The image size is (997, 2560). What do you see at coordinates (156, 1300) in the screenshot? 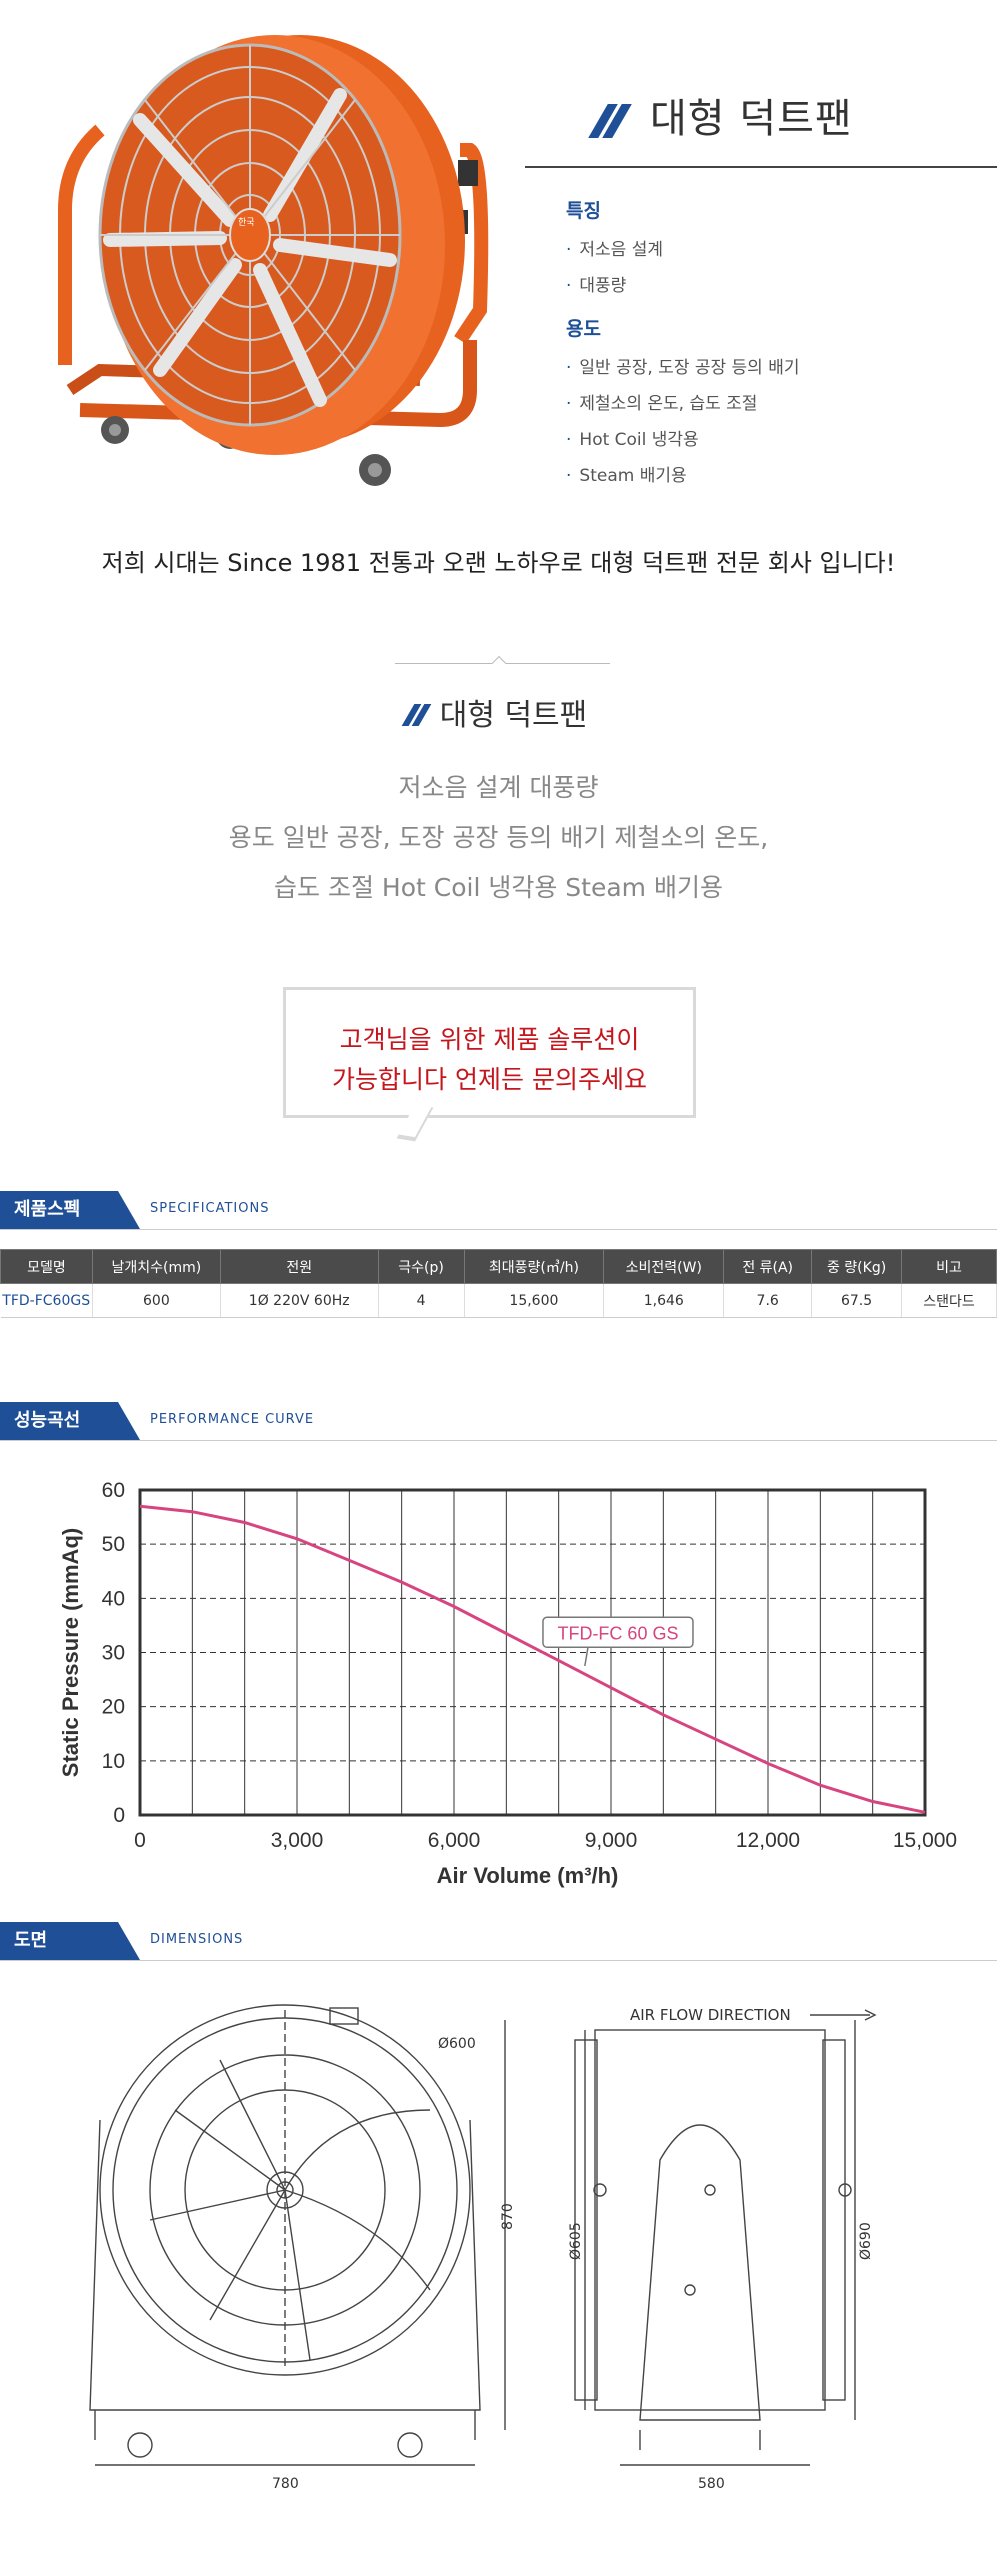
I see `spec-cell: 600` at bounding box center [156, 1300].